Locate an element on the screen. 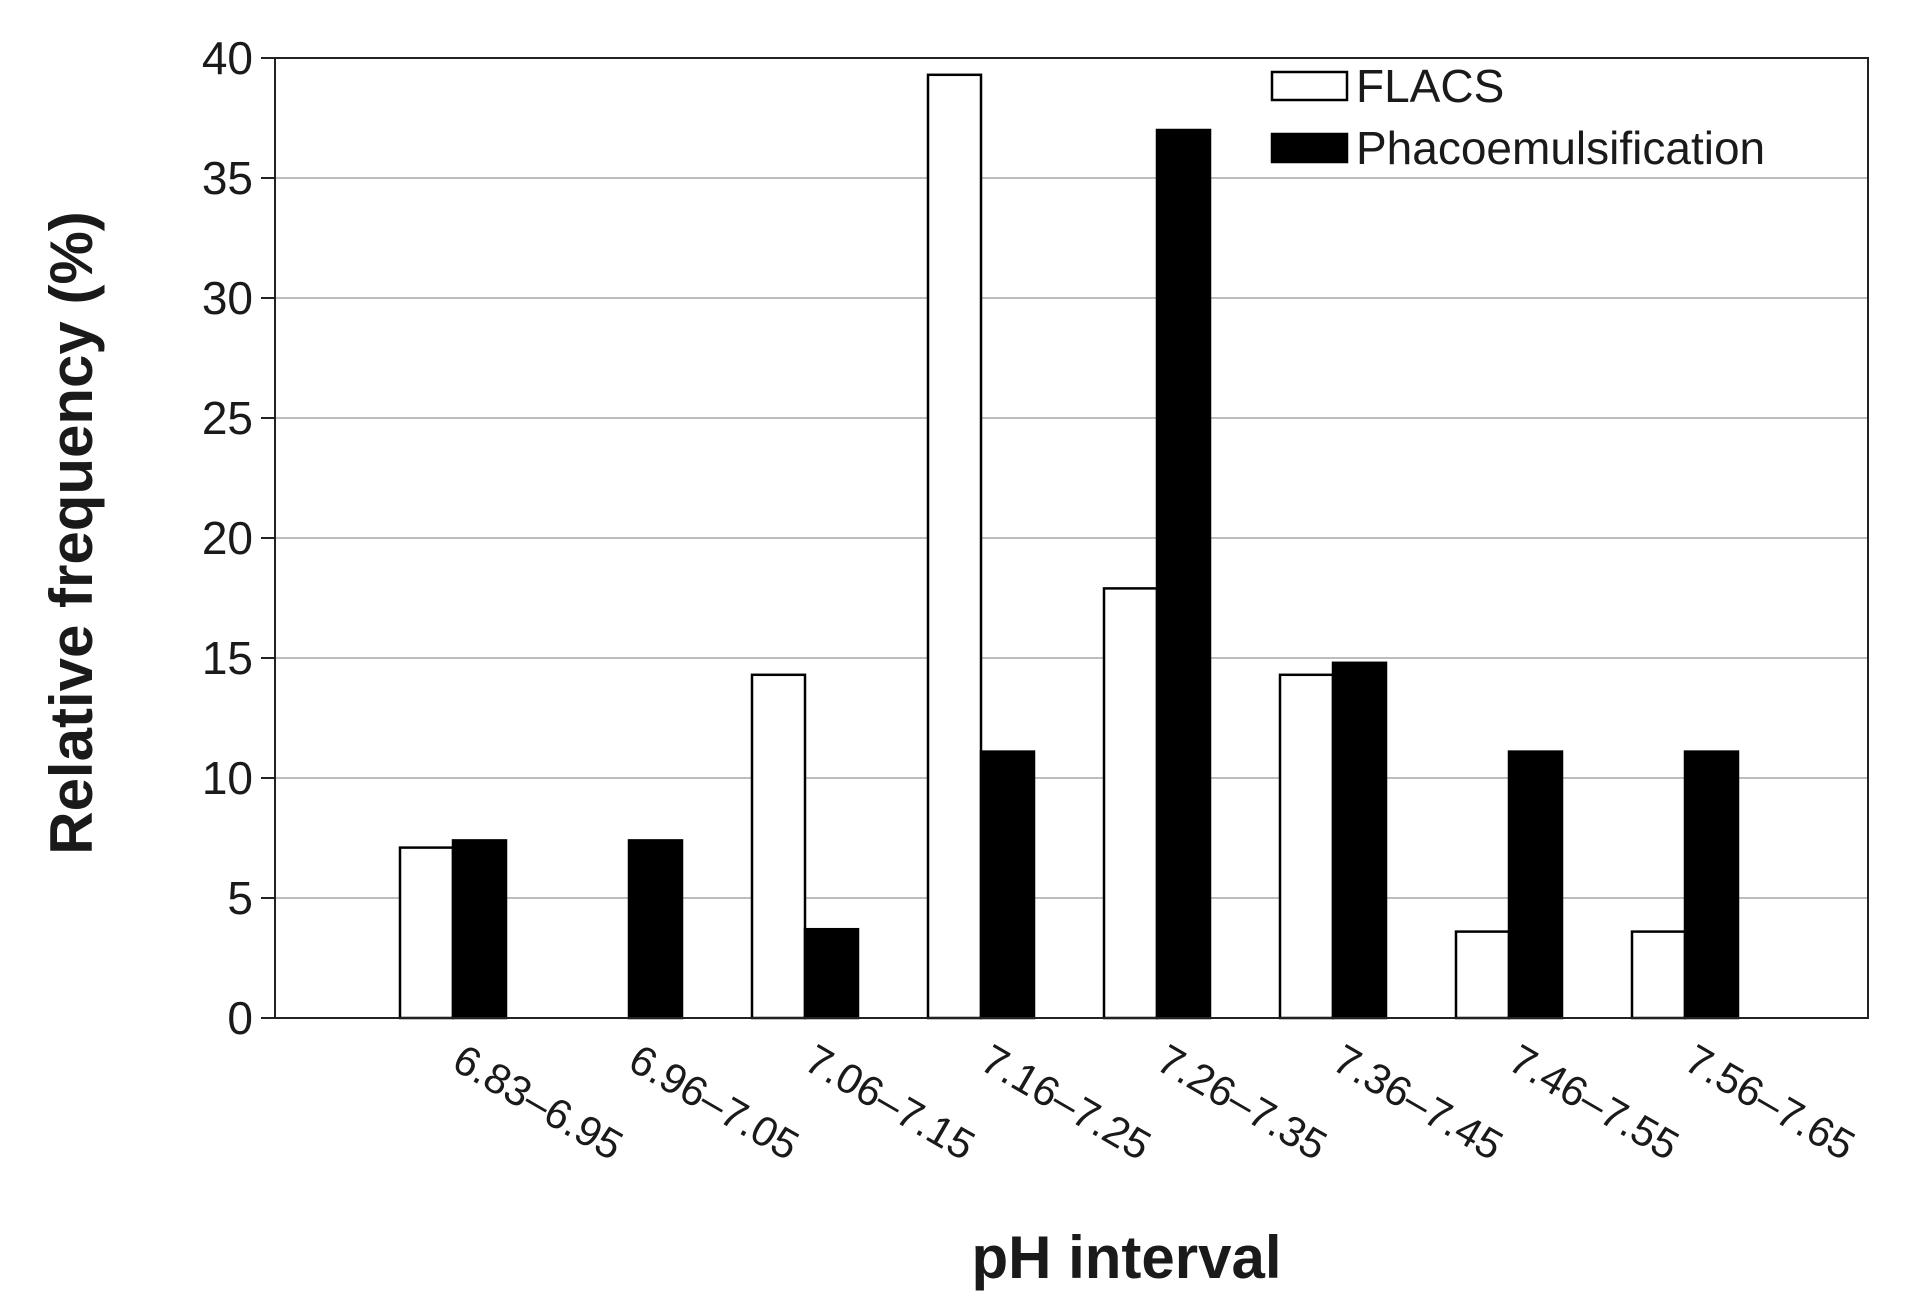 The width and height of the screenshot is (1908, 1303). x-tick-label: 7.06–7.15 is located at coordinates (890, 1102).